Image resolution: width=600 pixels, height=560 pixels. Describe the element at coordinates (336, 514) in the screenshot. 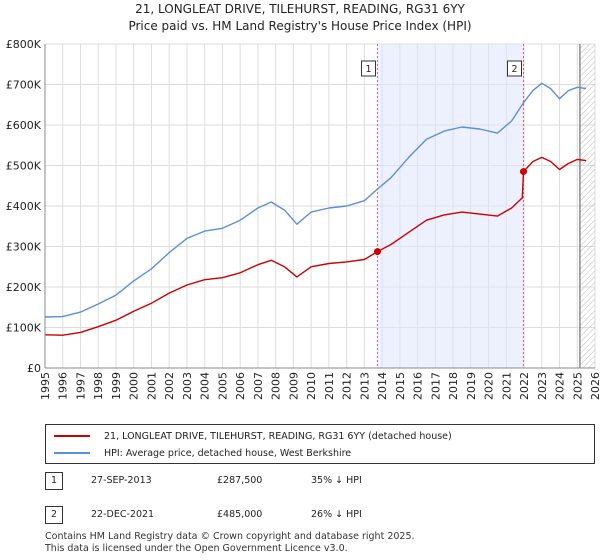

I see `sale-hpi-diff: 26% ↓ HPI` at that location.